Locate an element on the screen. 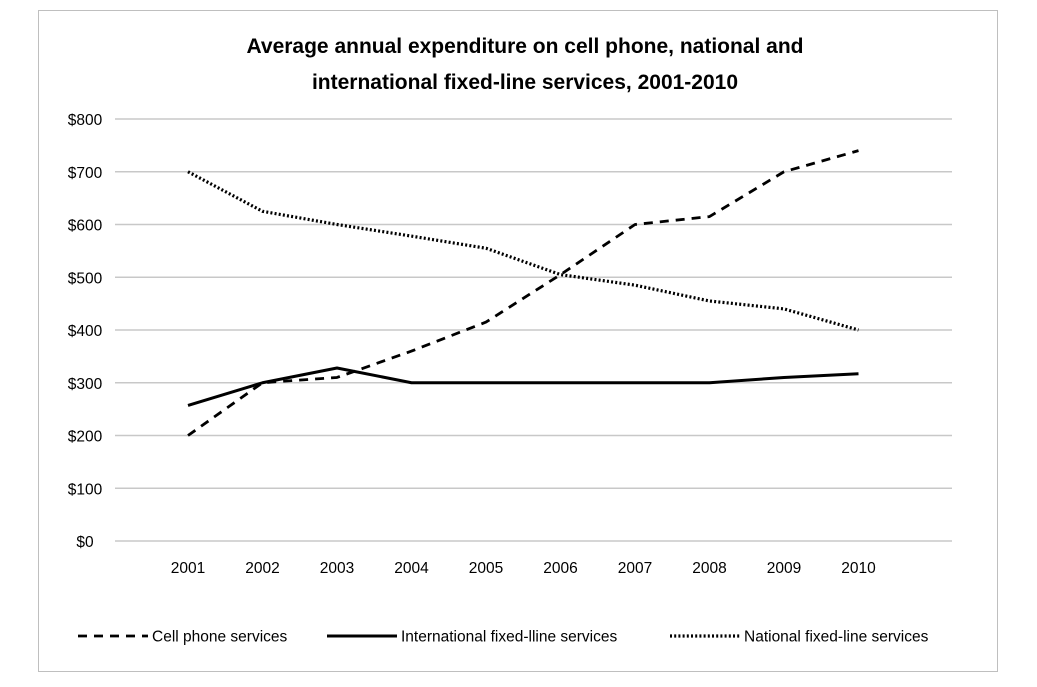 This screenshot has width=1037, height=687. y-axis-tick-labels: $0 $100 $200 $300 $400 $500 $600 $700 $800 is located at coordinates (85, 331).